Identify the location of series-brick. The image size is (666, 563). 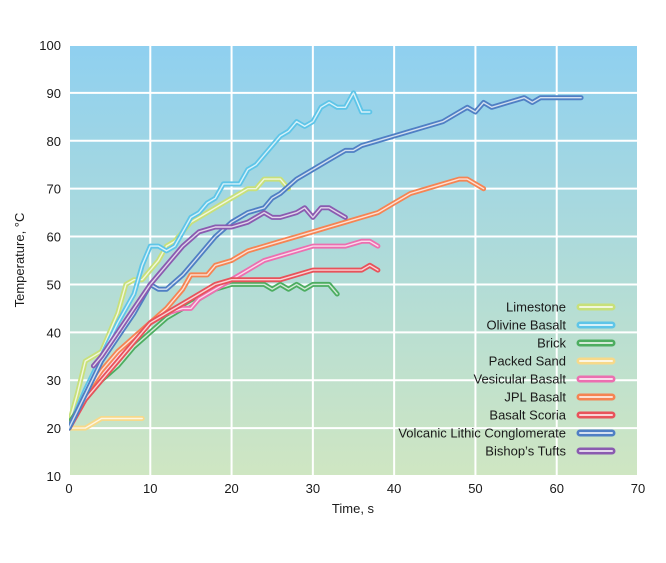
(204, 353).